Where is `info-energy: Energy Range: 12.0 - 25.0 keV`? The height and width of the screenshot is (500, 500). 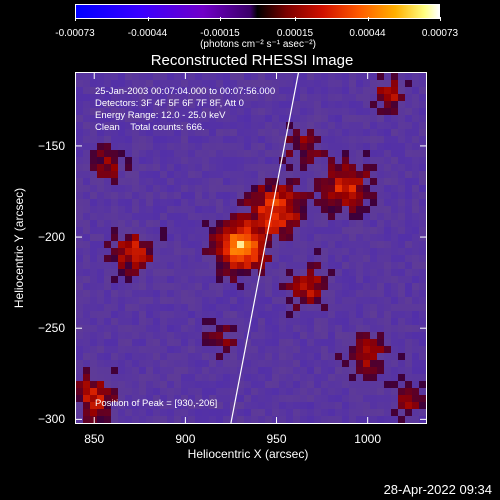 info-energy: Energy Range: 12.0 - 25.0 keV is located at coordinates (160, 115).